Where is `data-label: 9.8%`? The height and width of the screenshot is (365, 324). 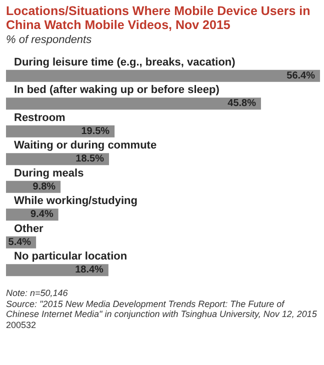
data-label: 9.8% is located at coordinates (44, 186).